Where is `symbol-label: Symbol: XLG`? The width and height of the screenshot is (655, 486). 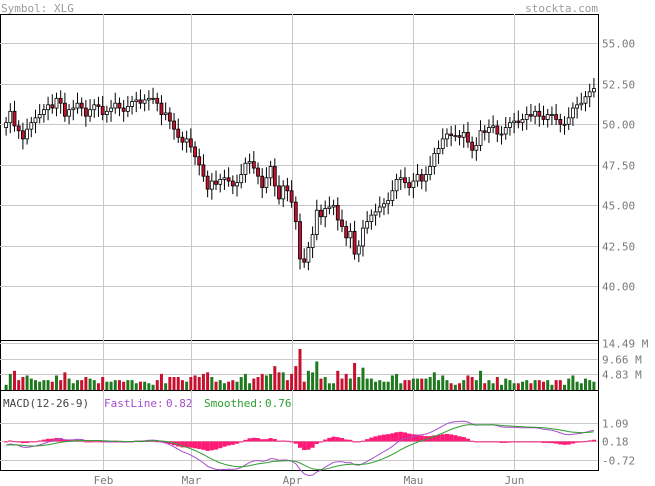
symbol-label: Symbol: XLG is located at coordinates (37, 8).